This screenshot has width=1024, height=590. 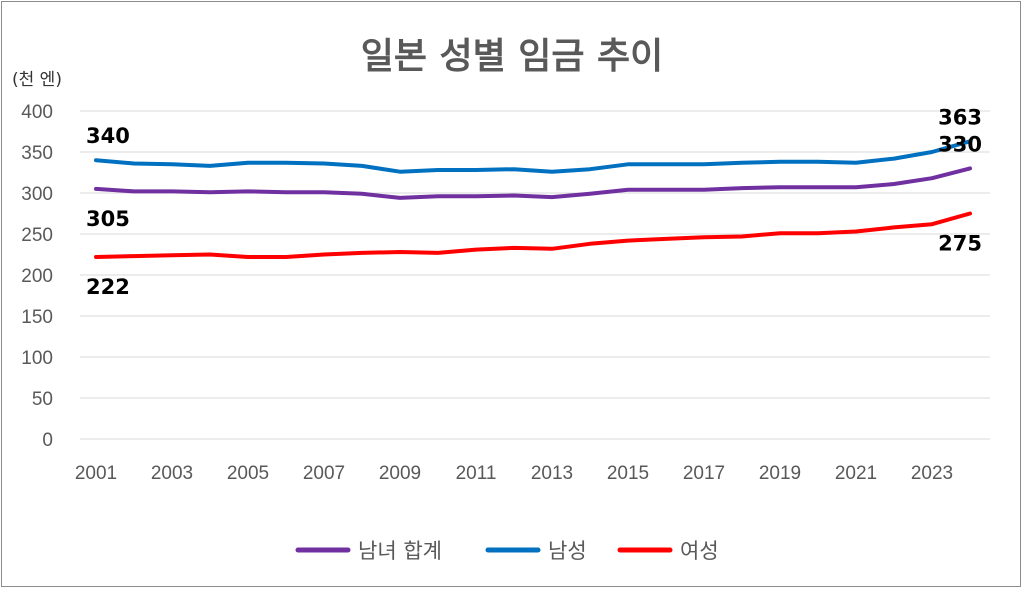 I want to click on data-label: 363, so click(x=960, y=117).